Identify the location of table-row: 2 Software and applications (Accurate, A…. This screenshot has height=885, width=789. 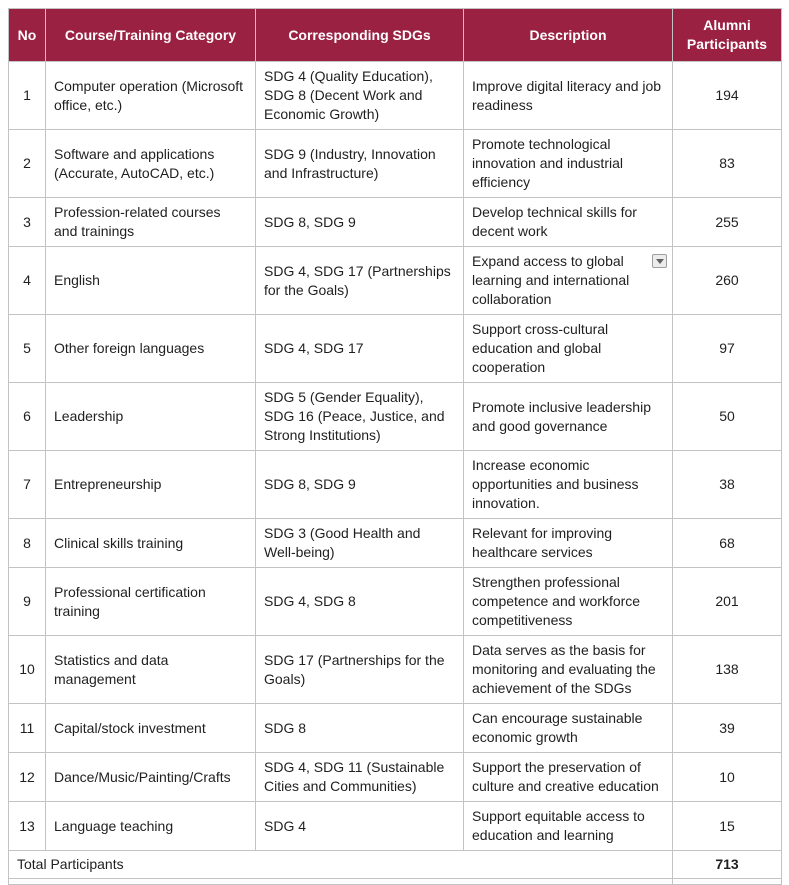
(395, 163).